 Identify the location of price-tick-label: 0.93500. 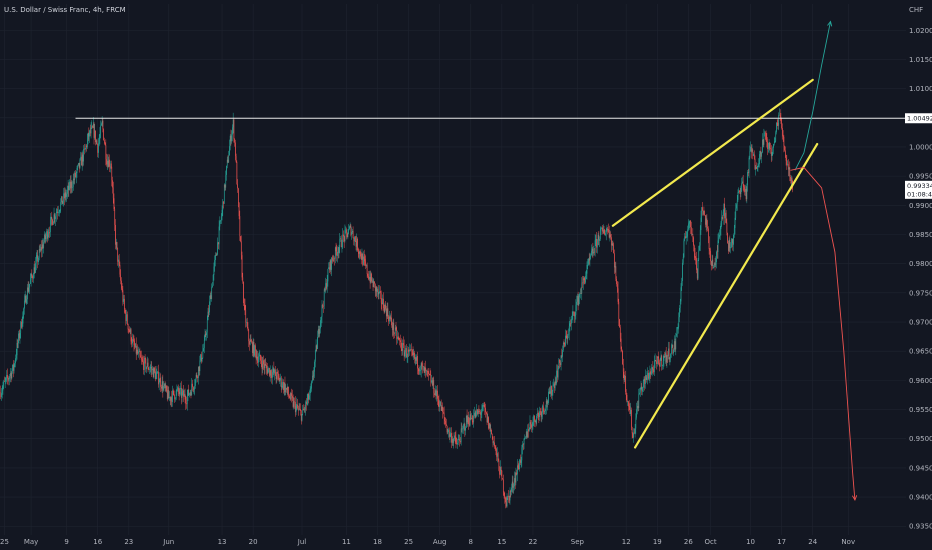
(920, 527).